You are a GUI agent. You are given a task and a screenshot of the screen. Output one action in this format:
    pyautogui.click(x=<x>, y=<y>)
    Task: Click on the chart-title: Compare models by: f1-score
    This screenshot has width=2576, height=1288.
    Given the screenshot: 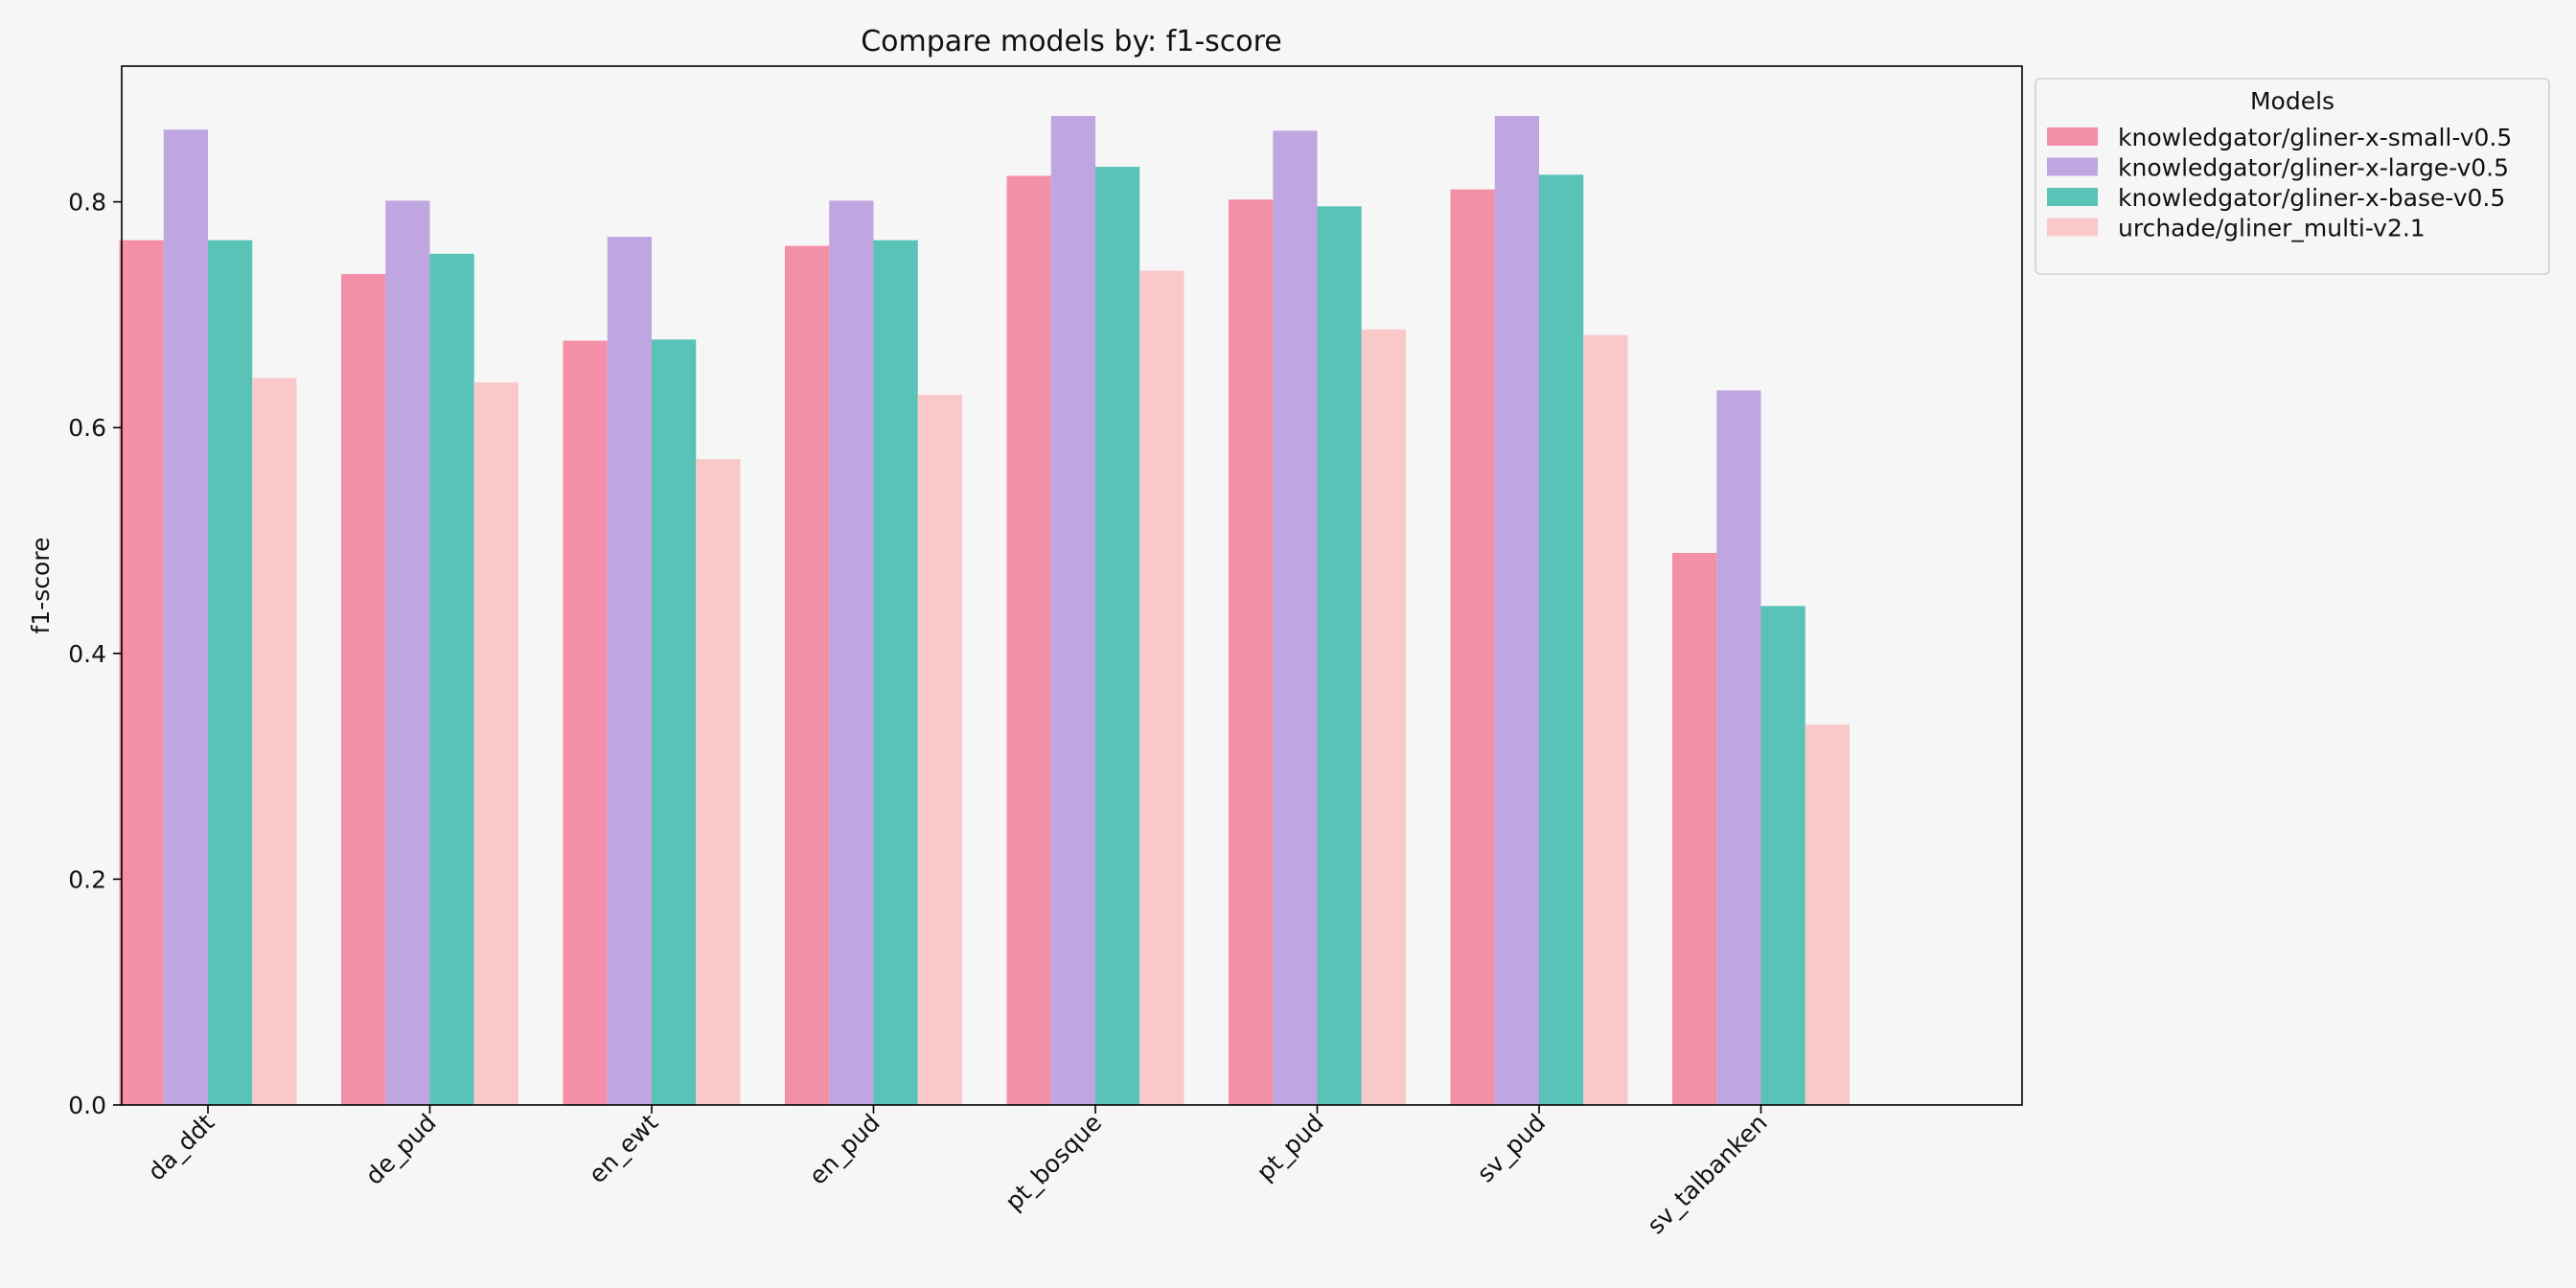 What is the action you would take?
    pyautogui.click(x=1071, y=41)
    